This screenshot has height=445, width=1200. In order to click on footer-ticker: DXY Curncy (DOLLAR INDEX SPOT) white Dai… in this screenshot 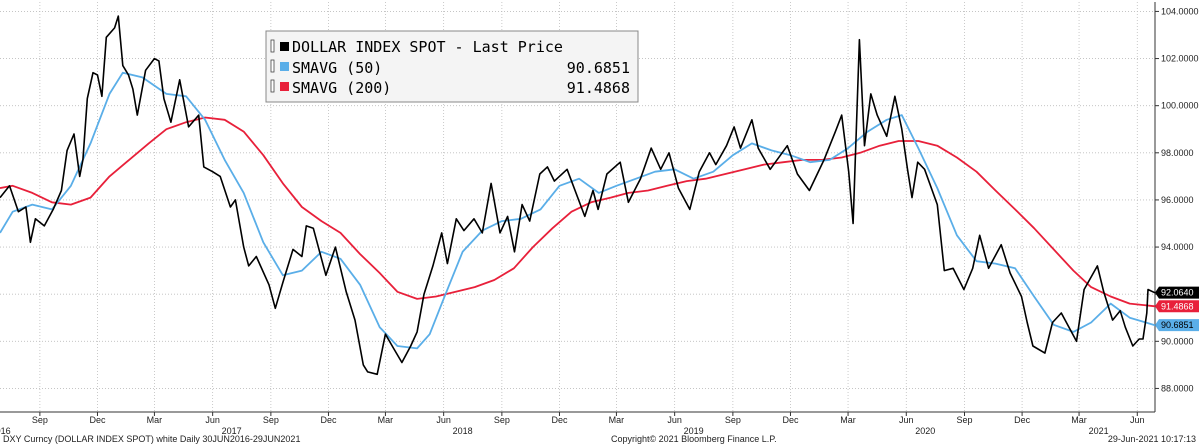, I will do `click(151, 439)`.